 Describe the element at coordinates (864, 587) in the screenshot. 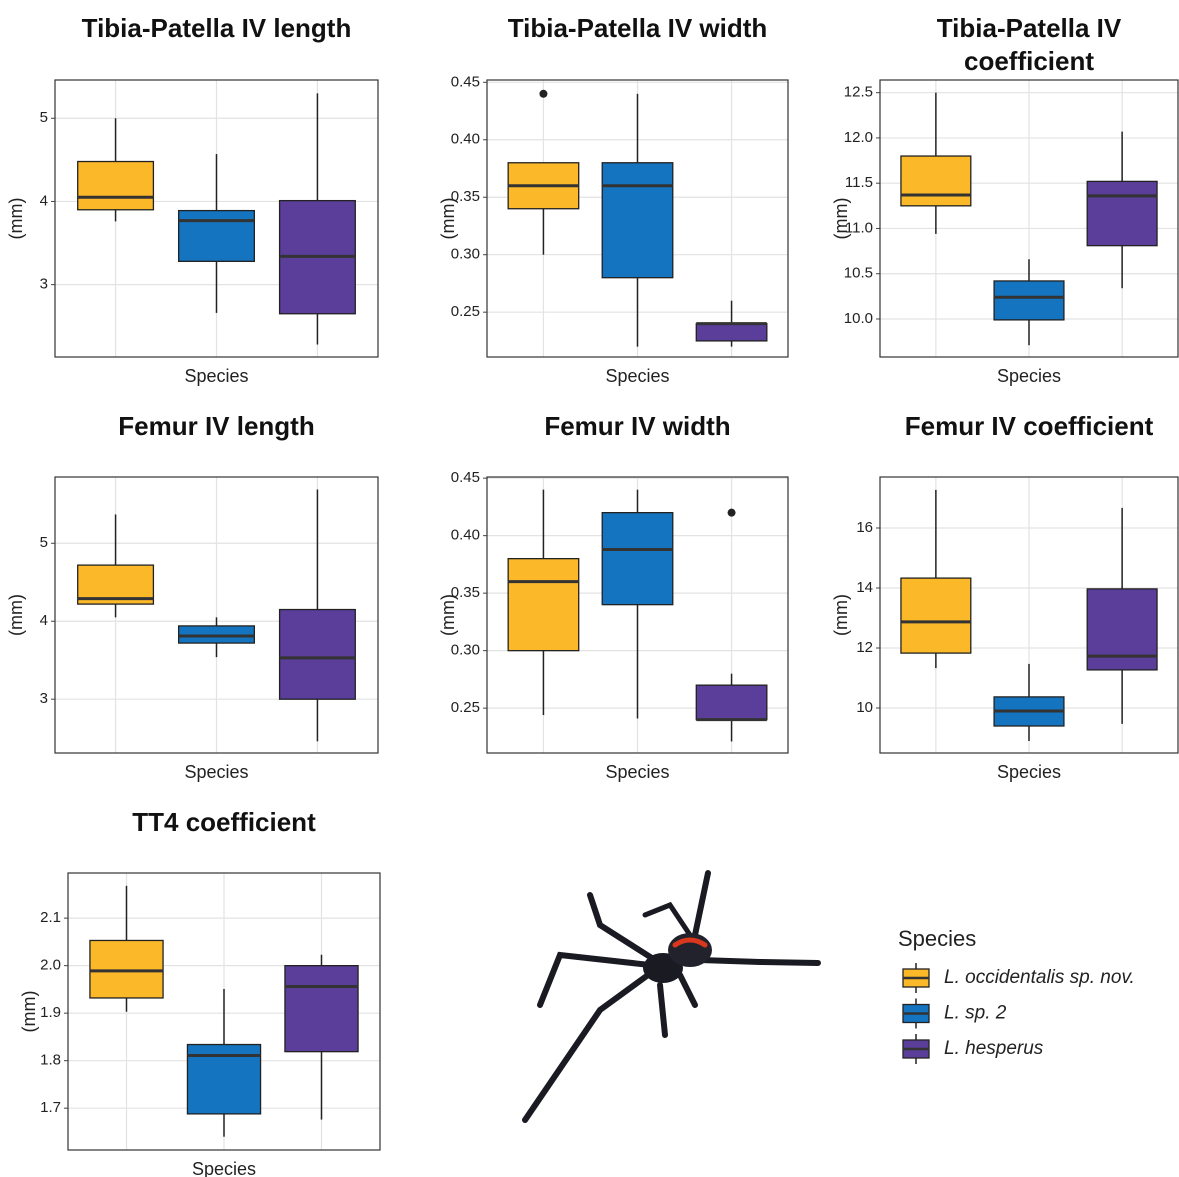

I see `y-tick-label: 14` at that location.